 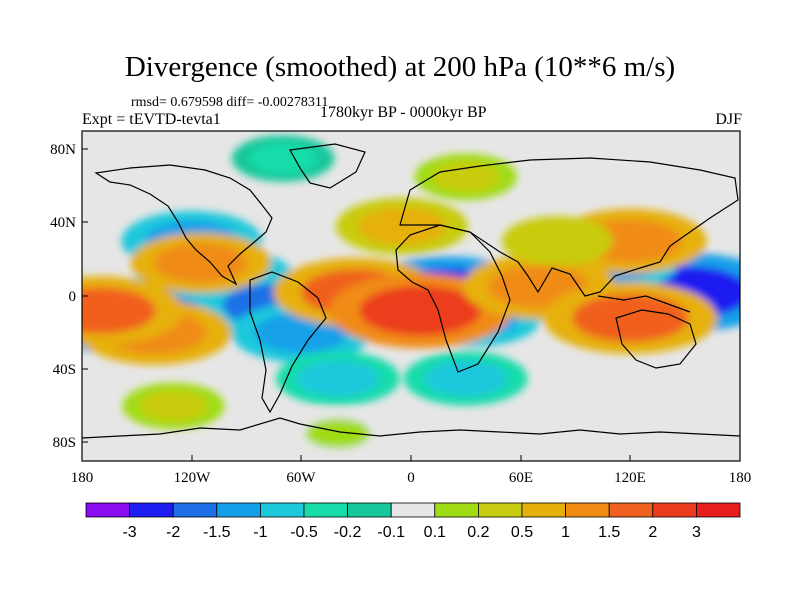 What do you see at coordinates (129, 532) in the screenshot?
I see `colorbar-label: -3` at bounding box center [129, 532].